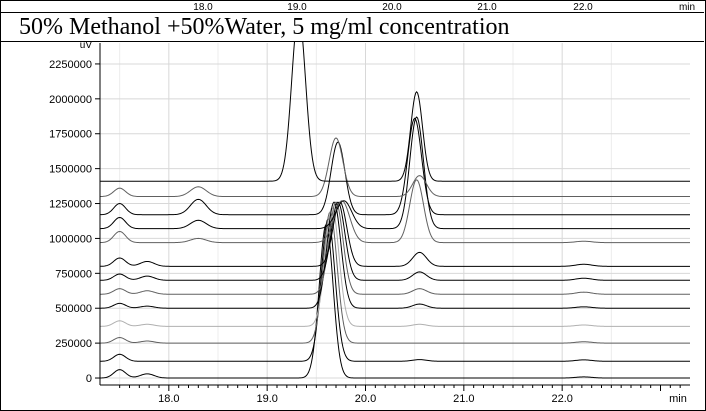 The image size is (706, 411). What do you see at coordinates (297, 7) in the screenshot?
I see `top-tick-label: 19.0` at bounding box center [297, 7].